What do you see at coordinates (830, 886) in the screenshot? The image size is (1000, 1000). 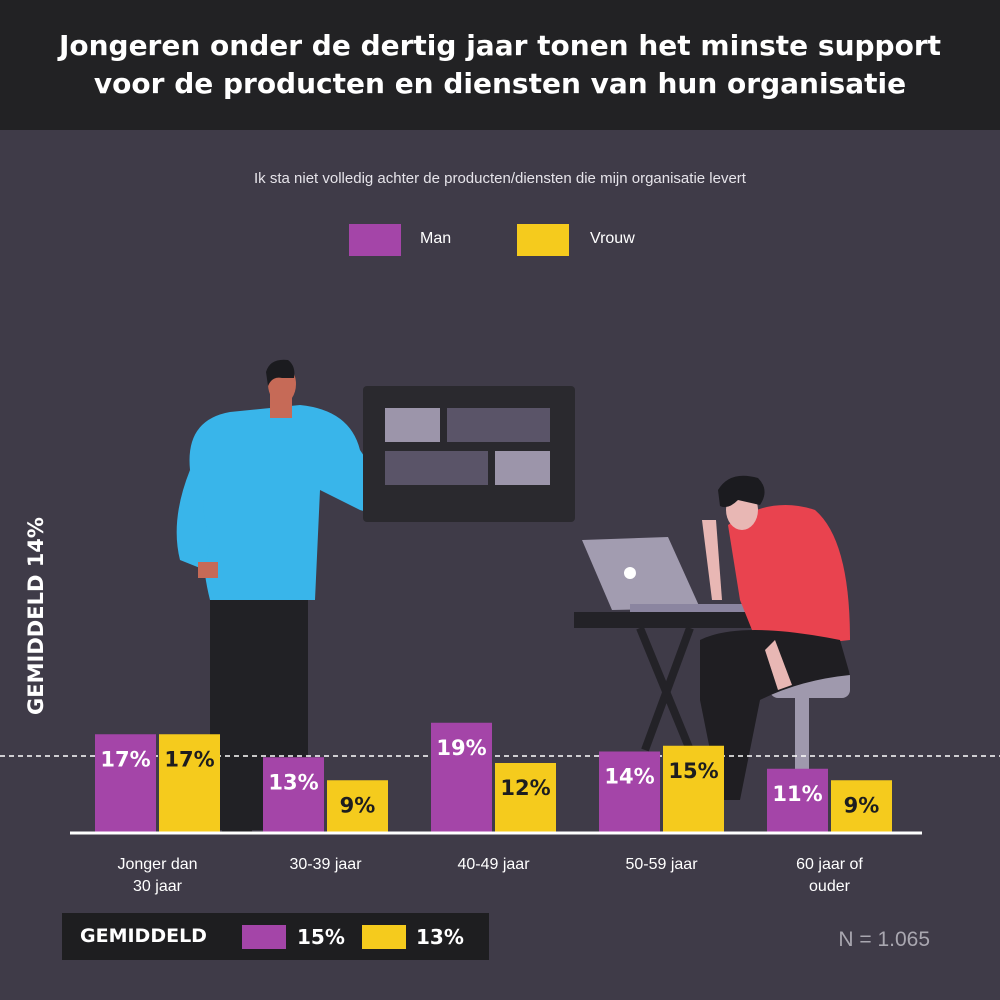 I see `x-tick-label-4-line1: ouder` at bounding box center [830, 886].